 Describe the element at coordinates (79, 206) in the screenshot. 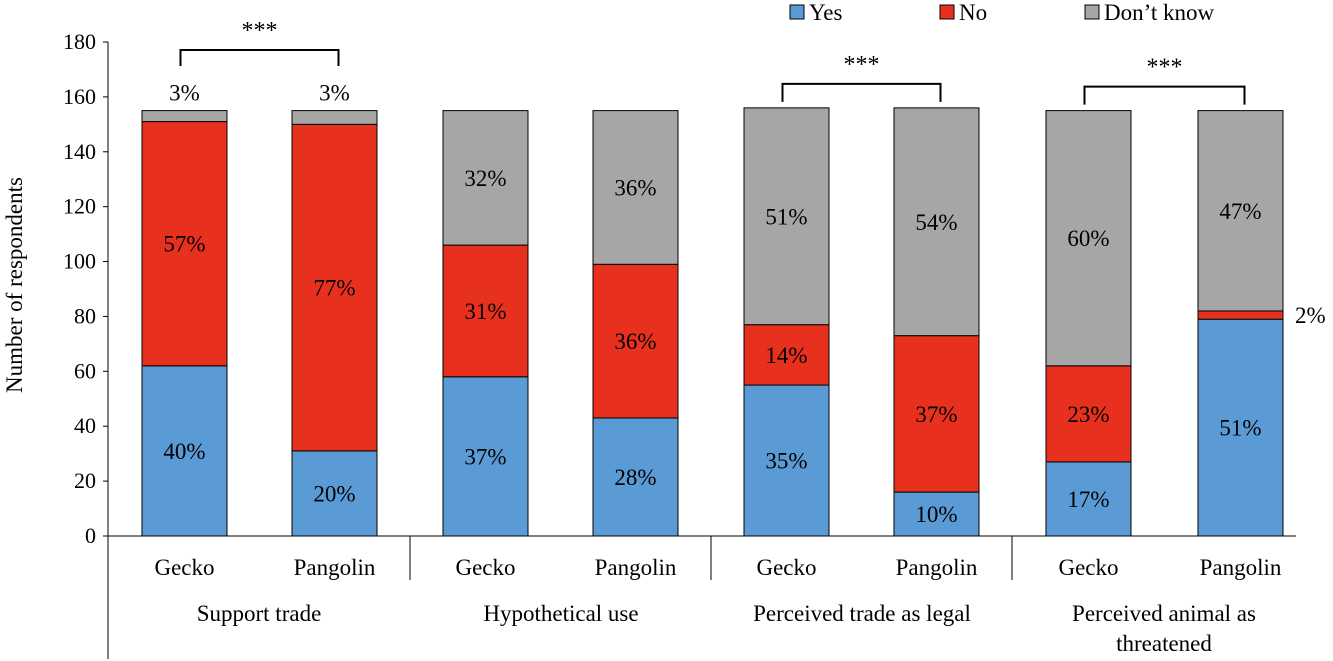

I see `y-tick-label: 120` at that location.